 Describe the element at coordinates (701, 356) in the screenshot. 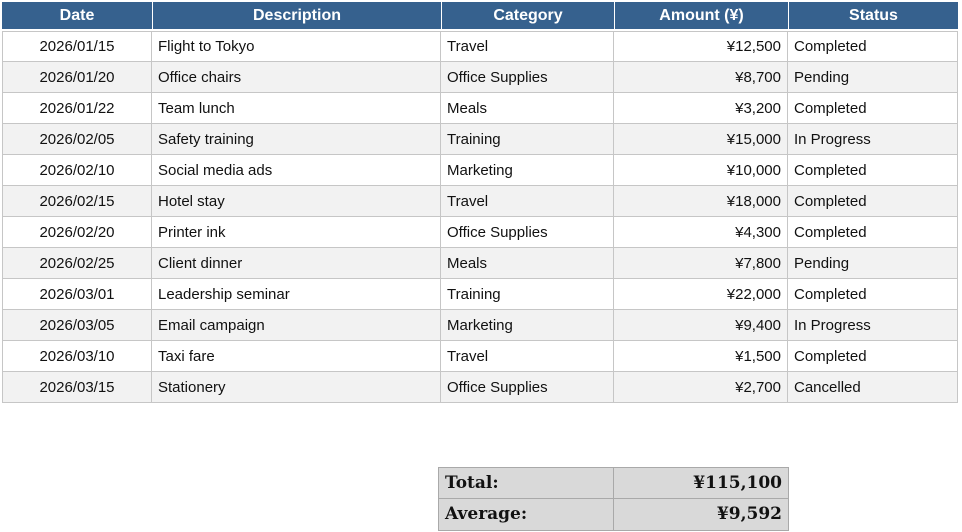

I see `cell-amount: ¥1,500` at that location.